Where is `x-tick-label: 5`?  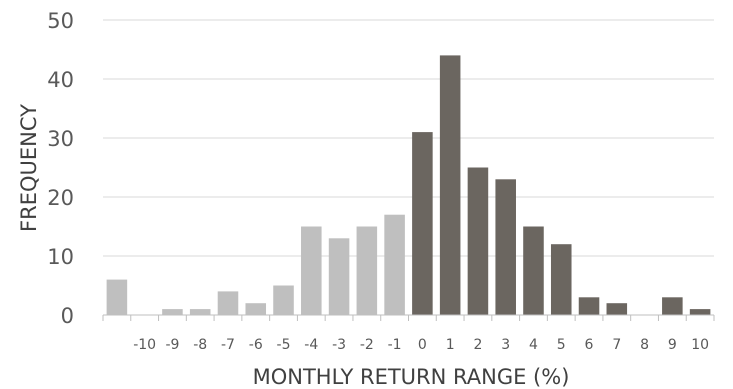
x-tick-label: 5 is located at coordinates (561, 345).